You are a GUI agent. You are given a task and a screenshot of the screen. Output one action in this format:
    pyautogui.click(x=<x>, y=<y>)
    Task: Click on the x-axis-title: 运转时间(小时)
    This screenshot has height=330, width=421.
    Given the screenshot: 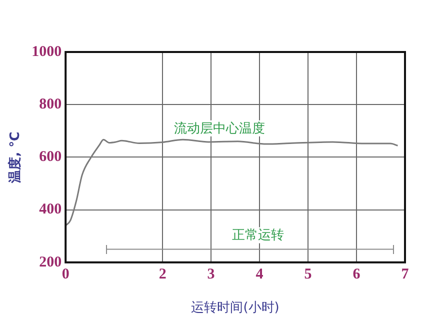 What is the action you would take?
    pyautogui.click(x=235, y=308)
    